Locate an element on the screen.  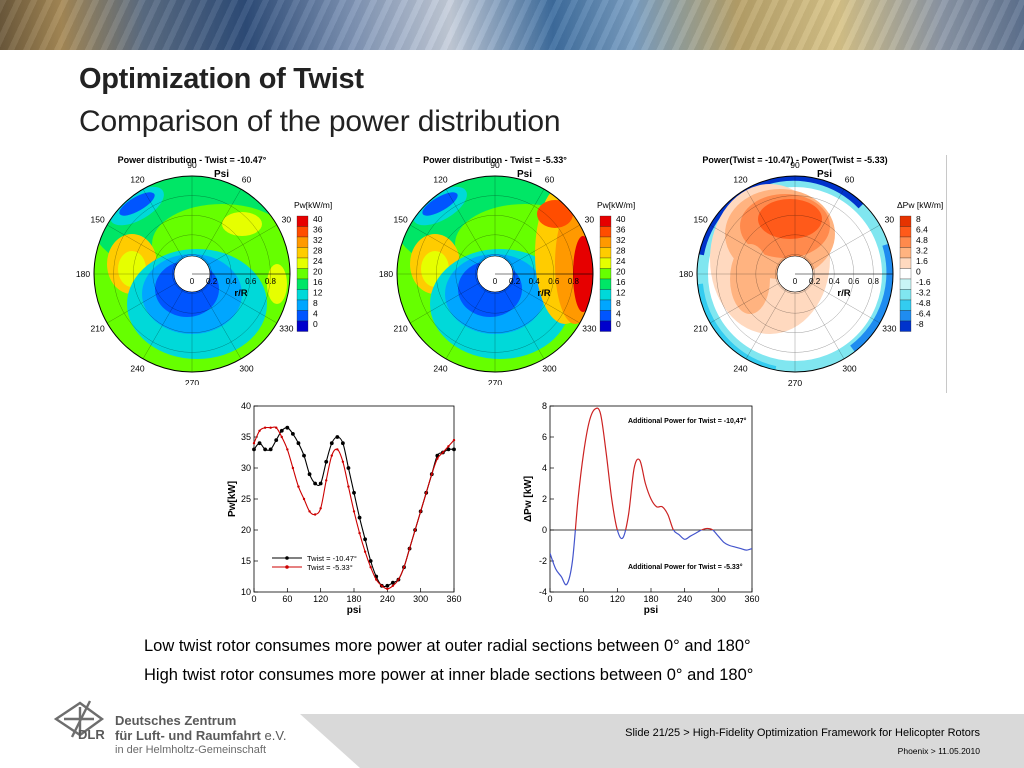
series-line is located at coordinates (354, 508).